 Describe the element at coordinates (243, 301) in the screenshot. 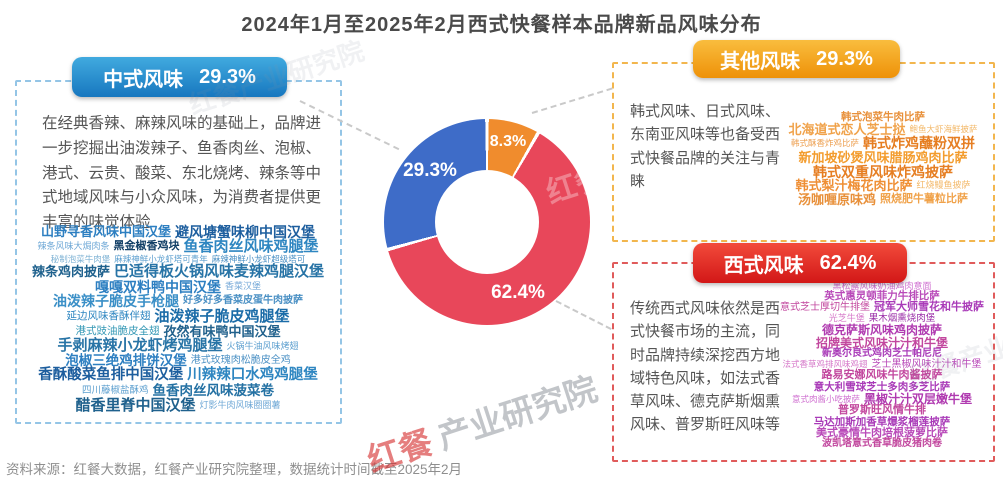

I see `cloud-word: 好多好多香菜皮蛋牛肉披萨` at that location.